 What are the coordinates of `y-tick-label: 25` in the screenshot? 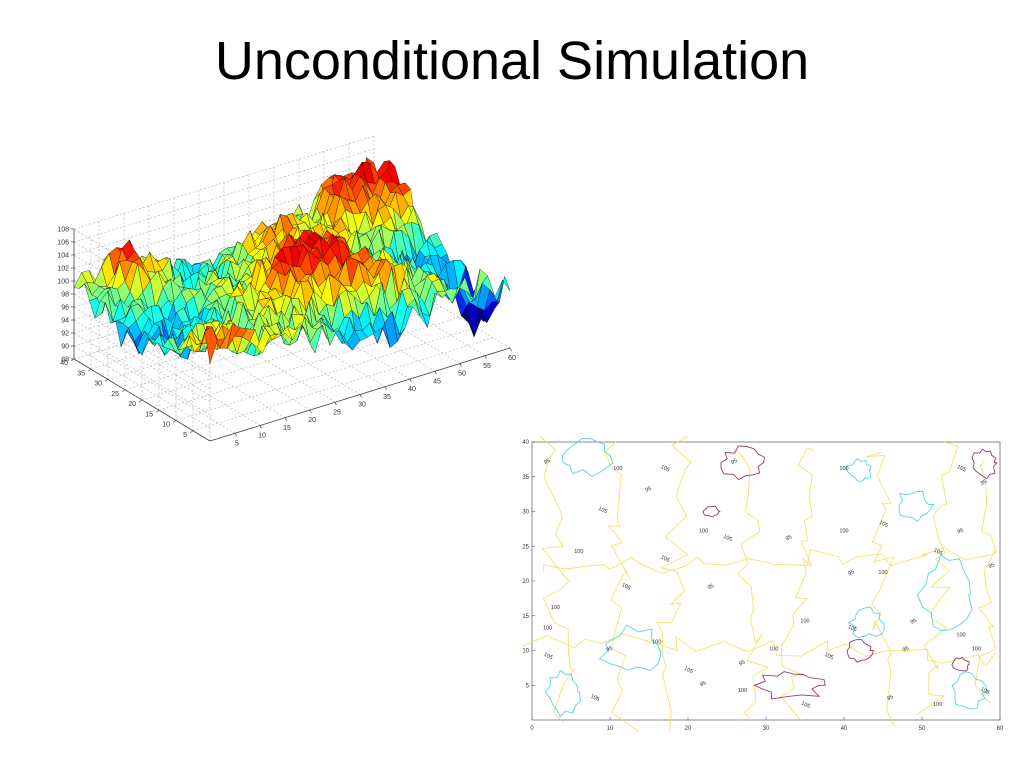 It's located at (115, 394).